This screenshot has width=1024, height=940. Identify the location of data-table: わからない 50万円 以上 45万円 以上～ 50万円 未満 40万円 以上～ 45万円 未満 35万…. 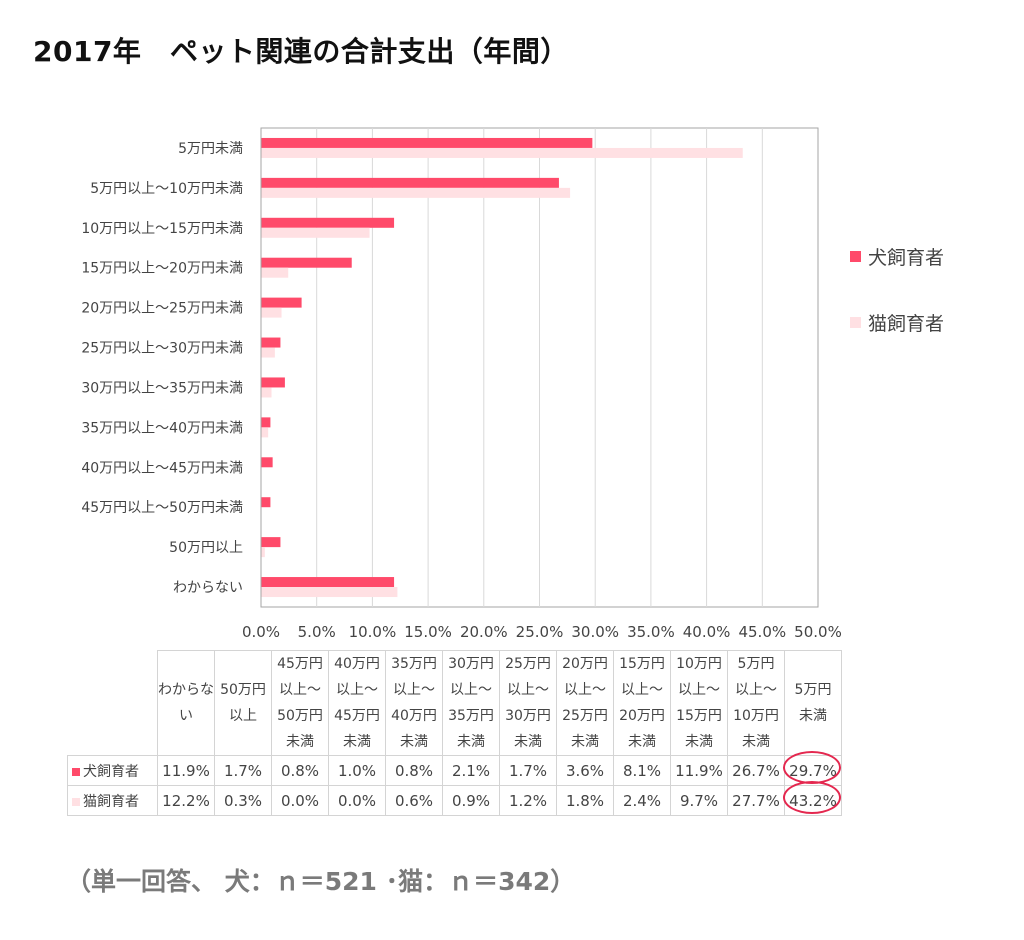
(454, 733).